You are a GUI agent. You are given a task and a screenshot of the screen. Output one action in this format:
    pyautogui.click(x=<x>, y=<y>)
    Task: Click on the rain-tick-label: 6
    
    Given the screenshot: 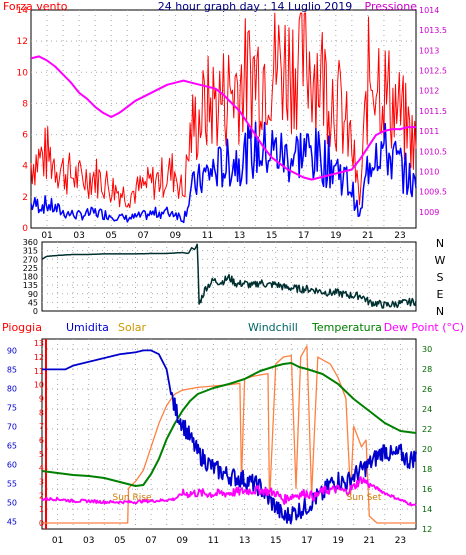 What is the action you would take?
    pyautogui.click(x=41, y=440)
    